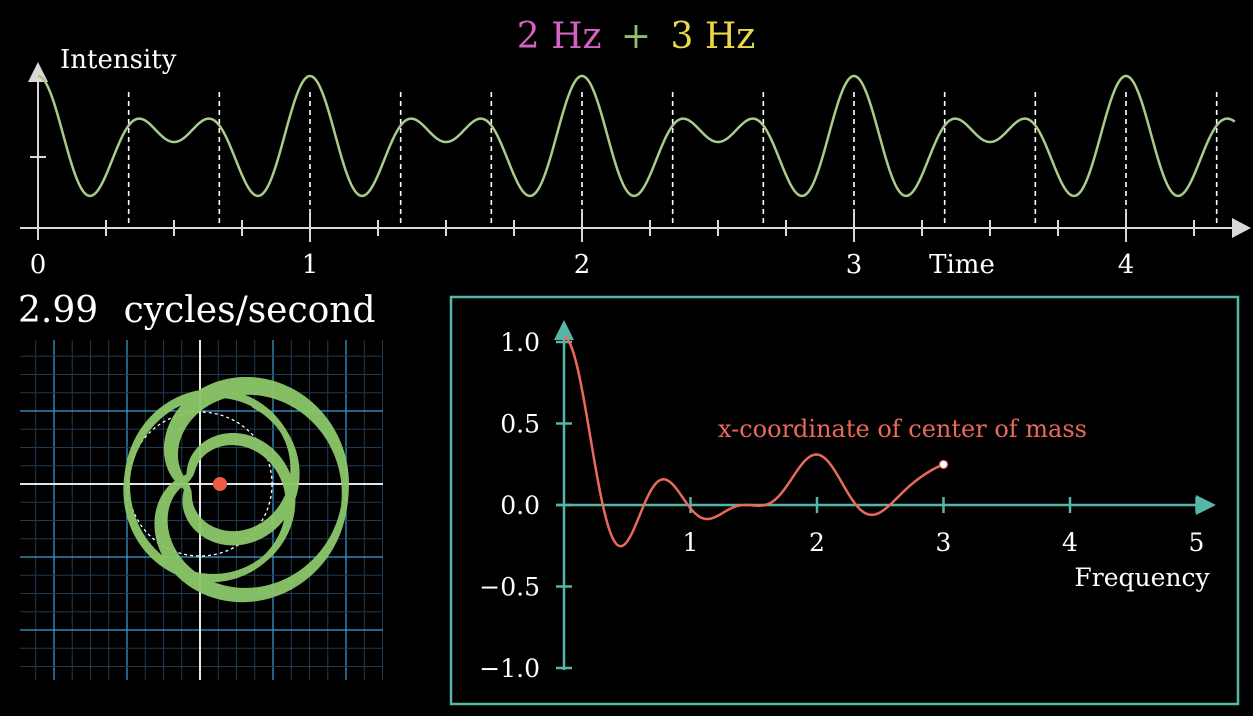 The height and width of the screenshot is (716, 1253). I want to click on center-of-mass-dot, so click(220, 484).